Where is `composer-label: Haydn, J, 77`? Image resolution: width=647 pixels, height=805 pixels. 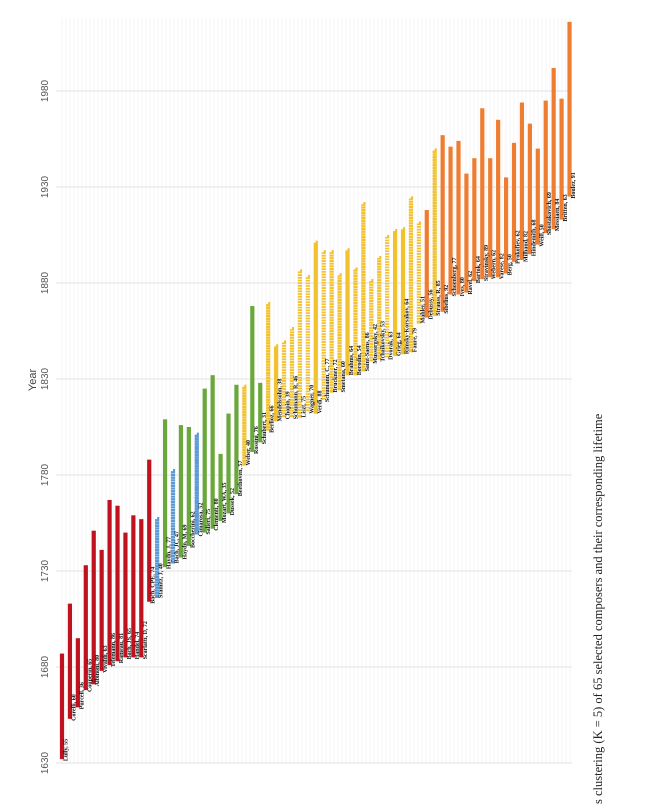
composer-label: Haydn, J, 77 is located at coordinates (170, 553).